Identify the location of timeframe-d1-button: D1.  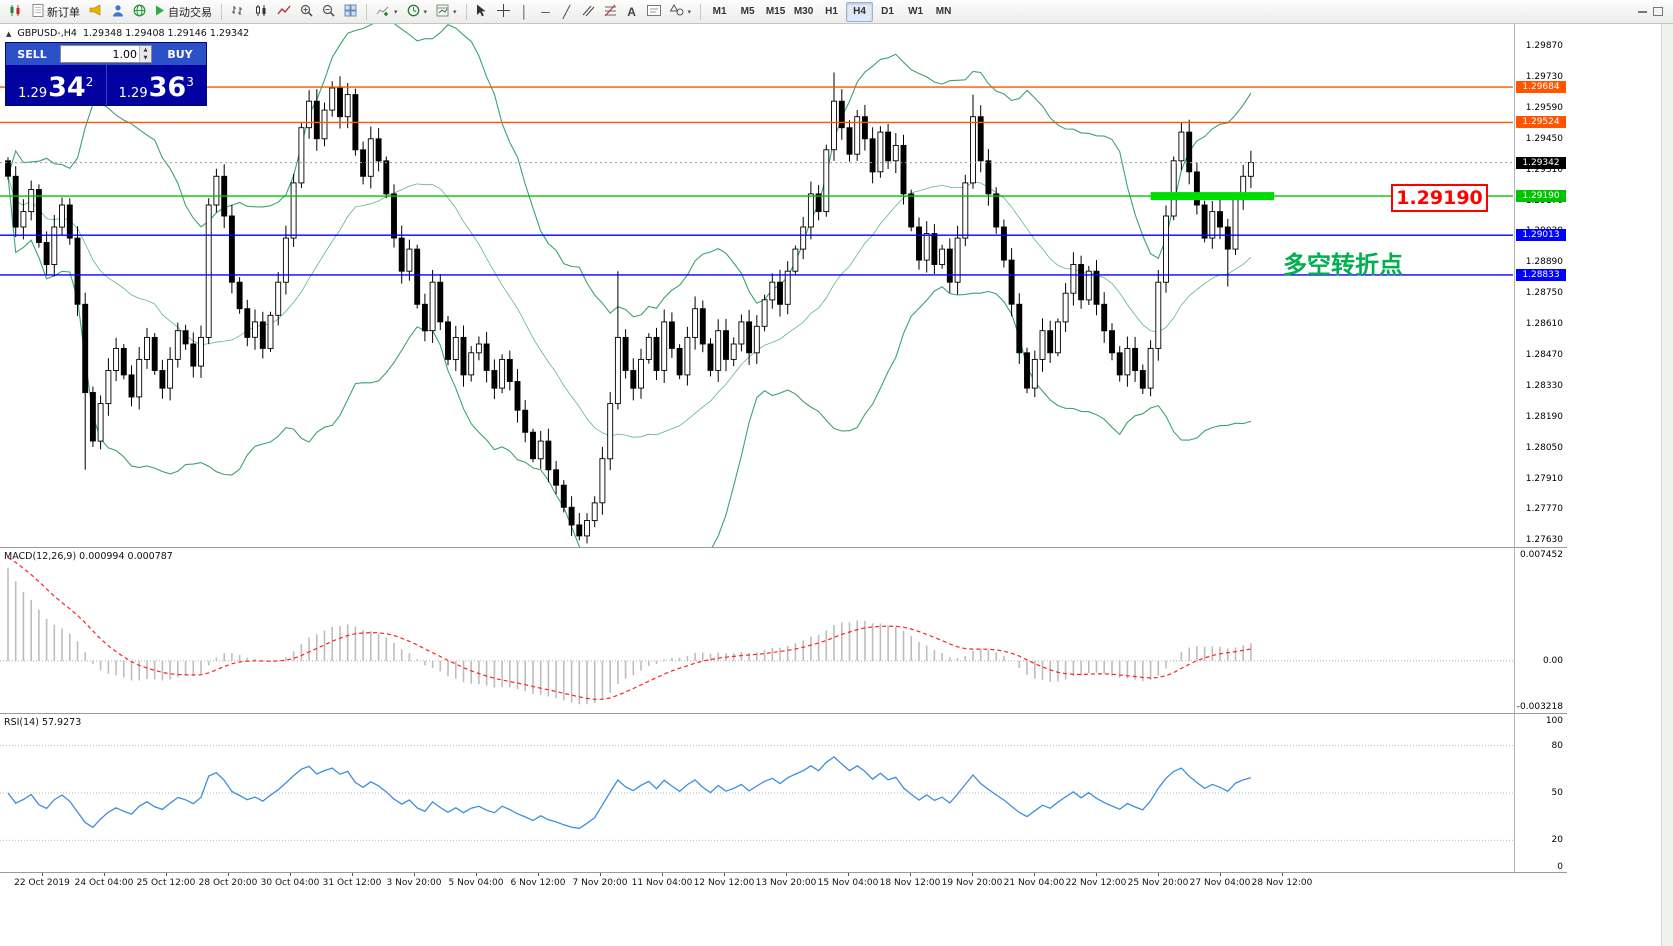
(887, 12).